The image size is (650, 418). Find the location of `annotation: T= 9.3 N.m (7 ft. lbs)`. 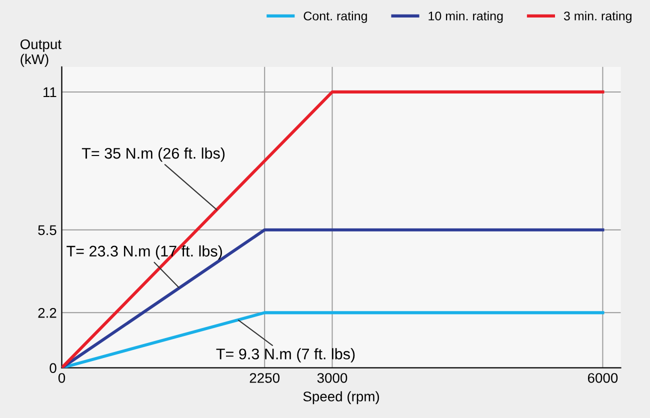

annotation: T= 9.3 N.m (7 ft. lbs) is located at coordinates (285, 355).